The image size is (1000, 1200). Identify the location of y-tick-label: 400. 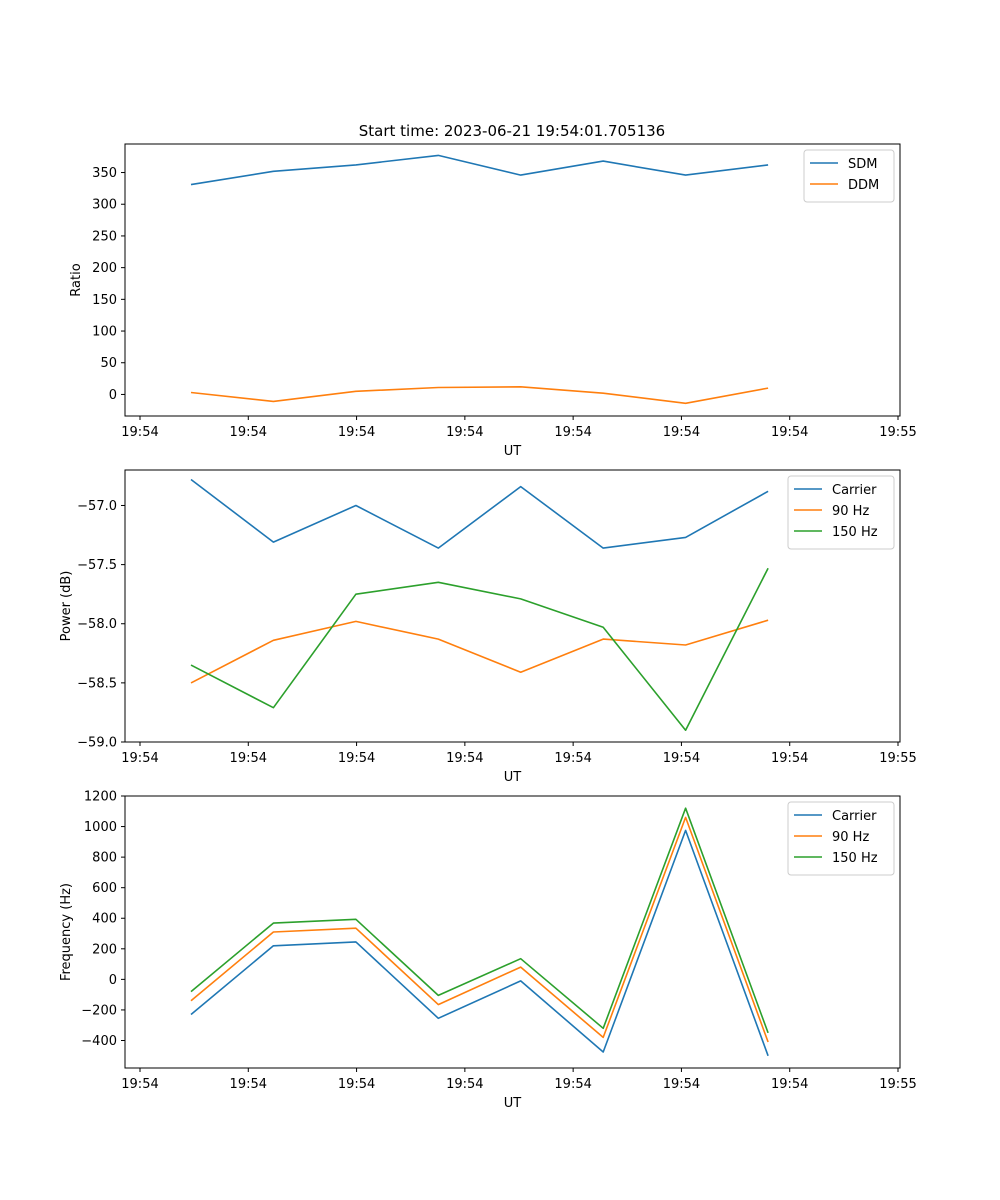
(104, 919).